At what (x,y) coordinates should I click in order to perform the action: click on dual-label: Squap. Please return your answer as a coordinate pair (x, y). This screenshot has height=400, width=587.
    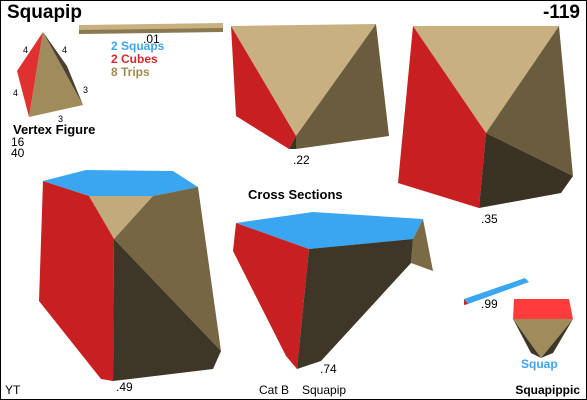
    Looking at the image, I should click on (539, 364).